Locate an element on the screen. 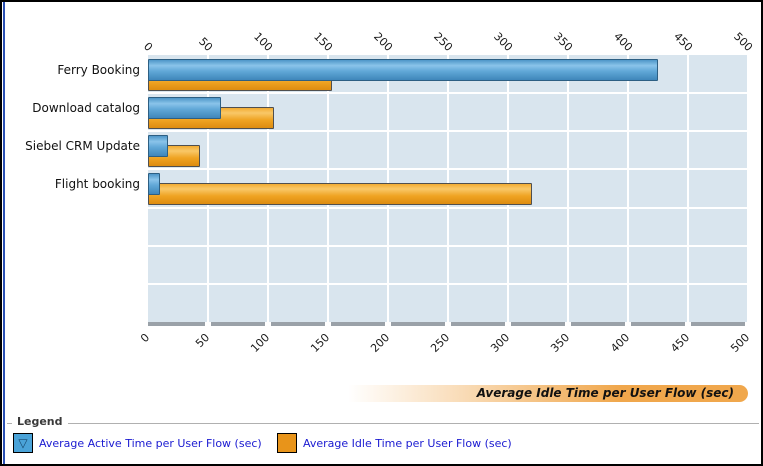 The width and height of the screenshot is (763, 466). tick-label-bottom: 0 is located at coordinates (145, 338).